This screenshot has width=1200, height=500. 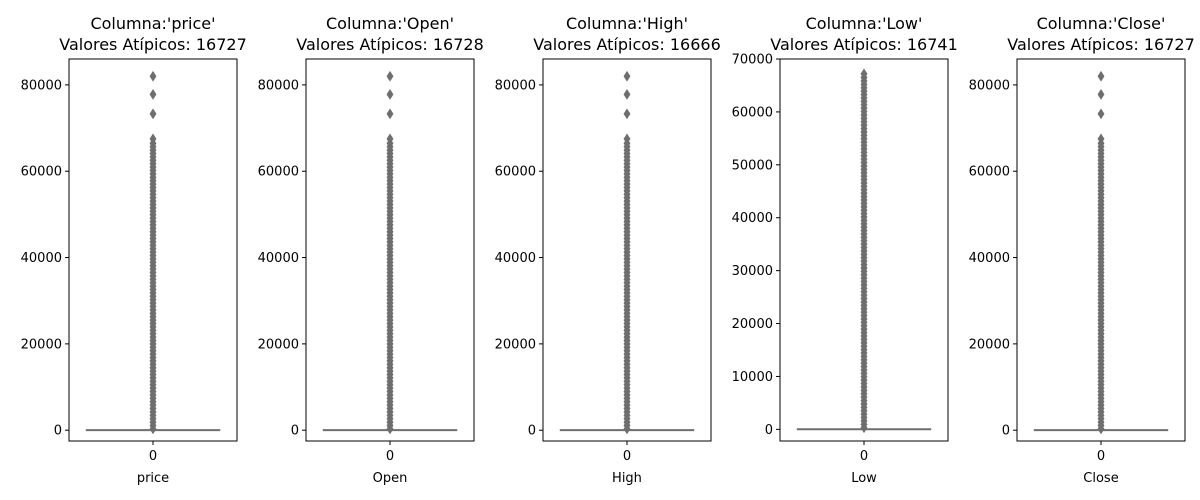 I want to click on subplot-title-column: Columna:'High', so click(x=627, y=23).